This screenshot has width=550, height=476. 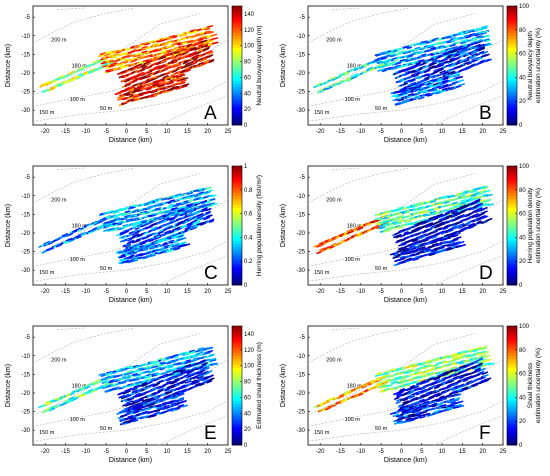 What do you see at coordinates (127, 452) in the screenshot?
I see `x-tick-label: 0` at bounding box center [127, 452].